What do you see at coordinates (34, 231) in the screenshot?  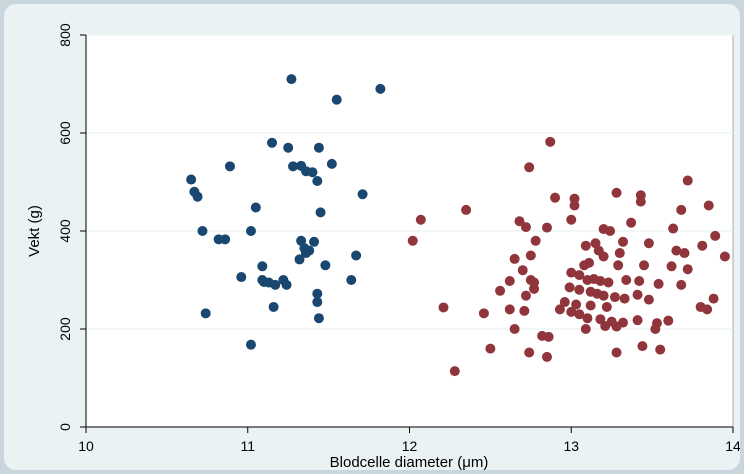 I see `y-axis-title: Vekt (g)` at bounding box center [34, 231].